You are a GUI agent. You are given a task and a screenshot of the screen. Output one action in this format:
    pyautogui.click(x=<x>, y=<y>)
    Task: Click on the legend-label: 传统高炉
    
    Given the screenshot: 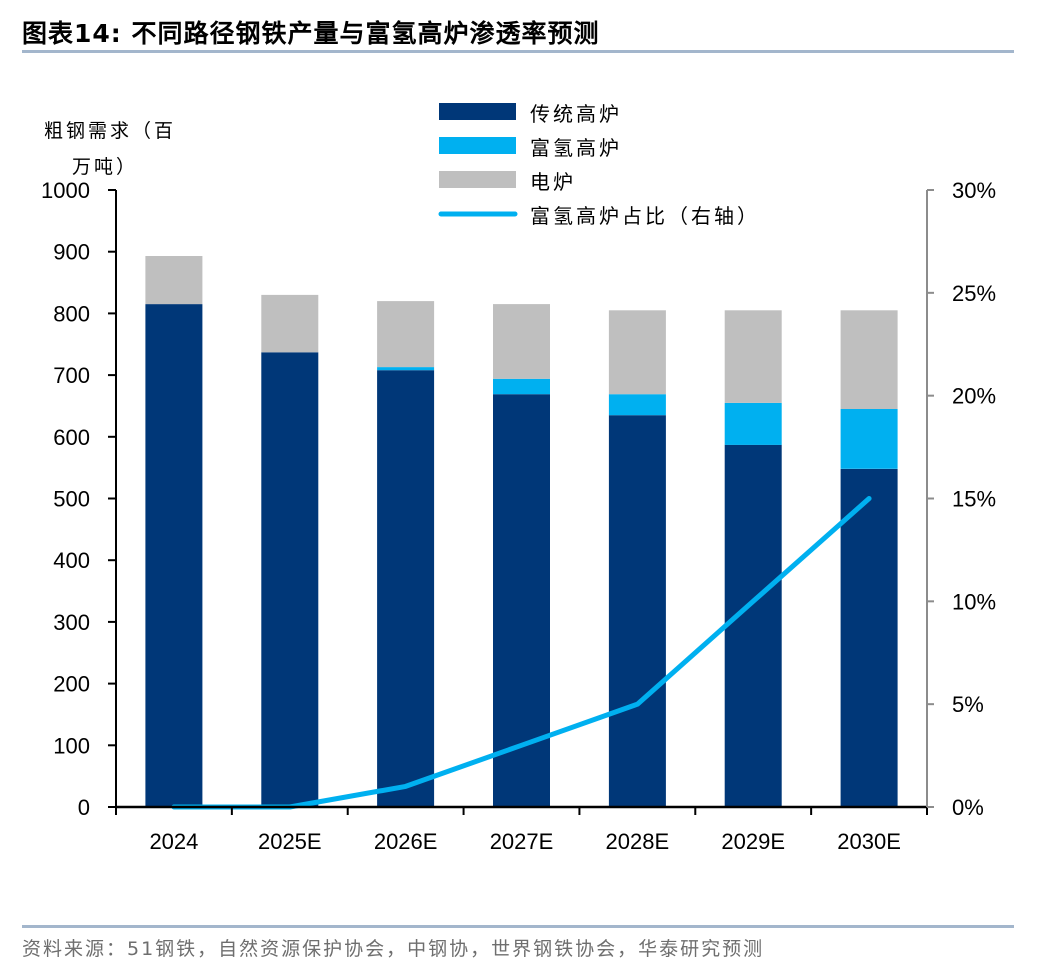 What is the action you would take?
    pyautogui.click(x=576, y=114)
    